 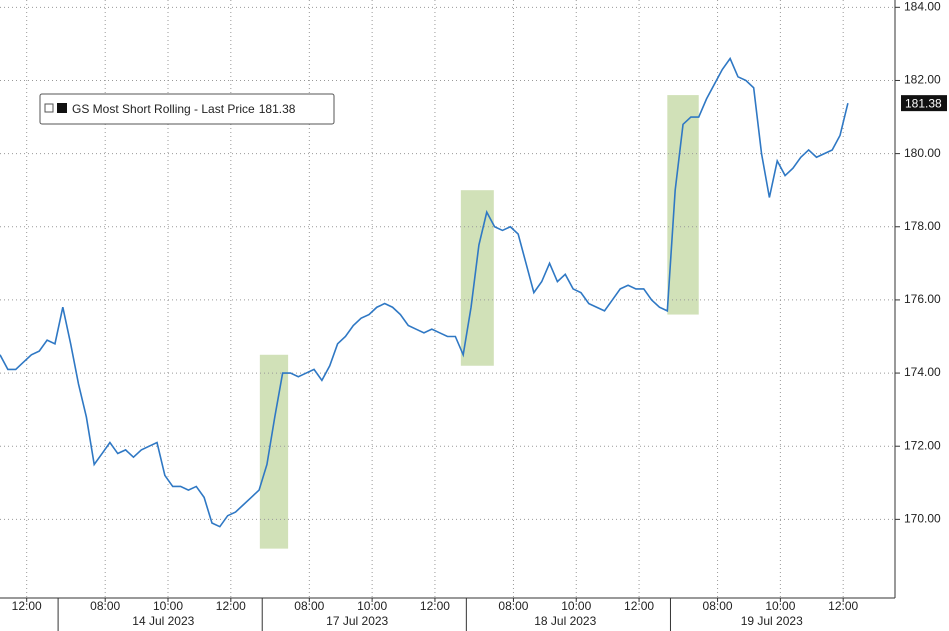 What do you see at coordinates (49, 108) in the screenshot?
I see `legend-toggle` at bounding box center [49, 108].